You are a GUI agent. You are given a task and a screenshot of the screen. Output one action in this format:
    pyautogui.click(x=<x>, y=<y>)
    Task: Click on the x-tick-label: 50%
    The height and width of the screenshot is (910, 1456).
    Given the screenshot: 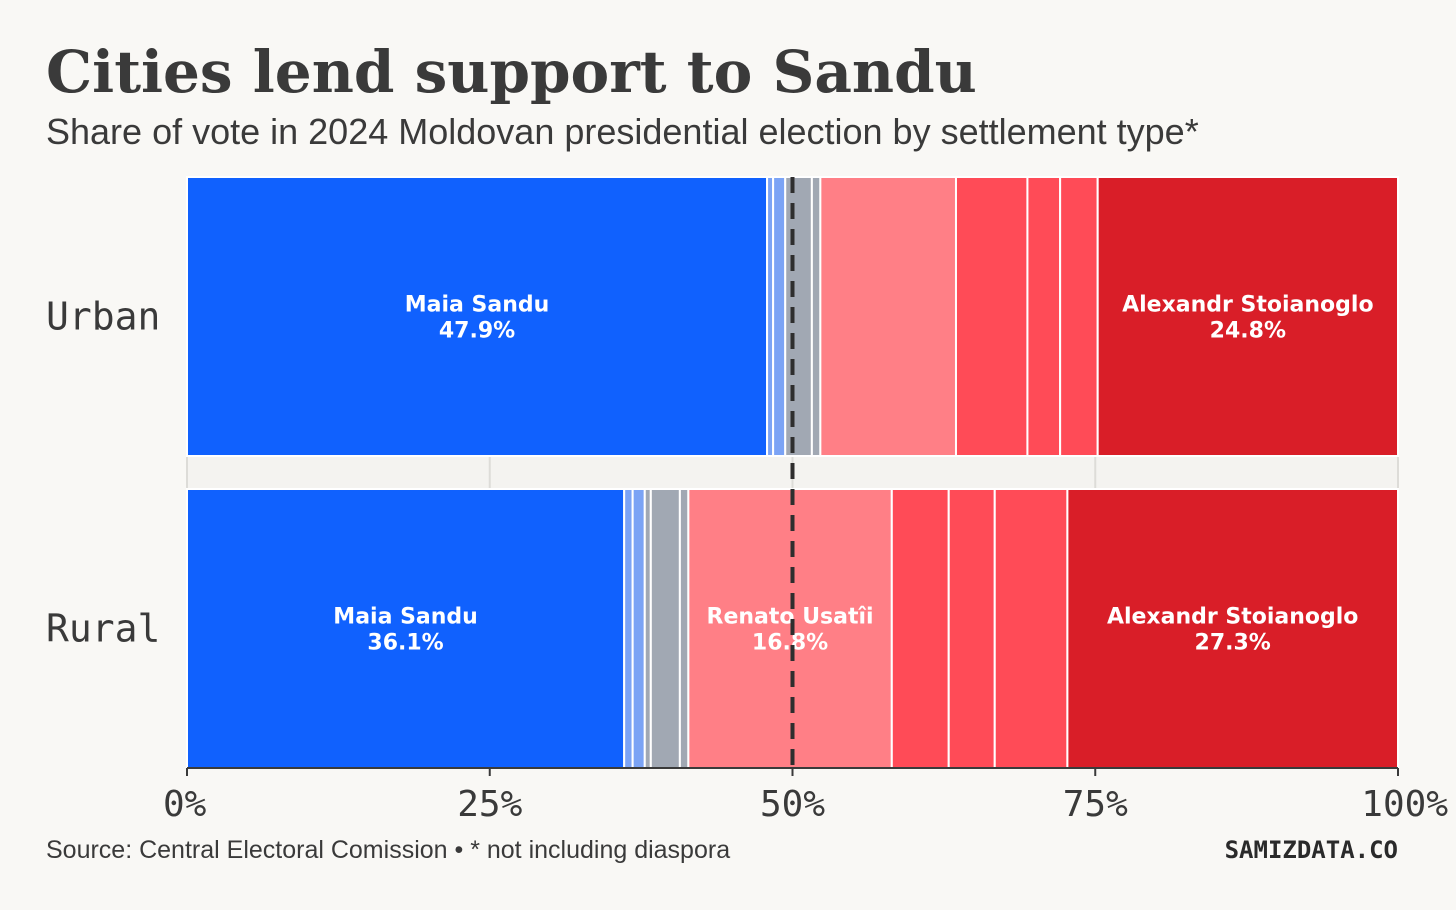 What is the action you would take?
    pyautogui.click(x=792, y=804)
    